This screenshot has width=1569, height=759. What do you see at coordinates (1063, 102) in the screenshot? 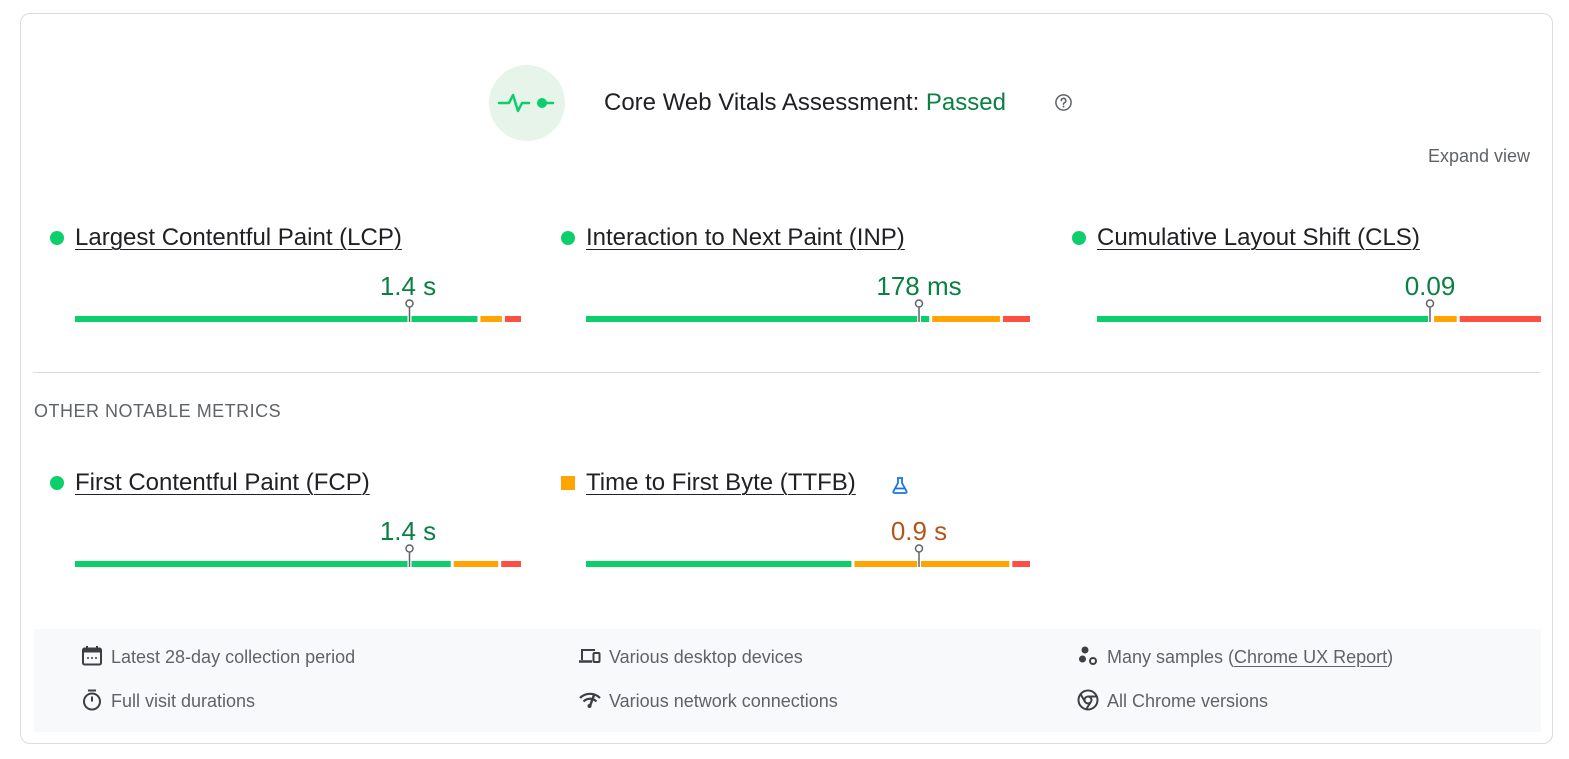
I see `help-circle-icon` at bounding box center [1063, 102].